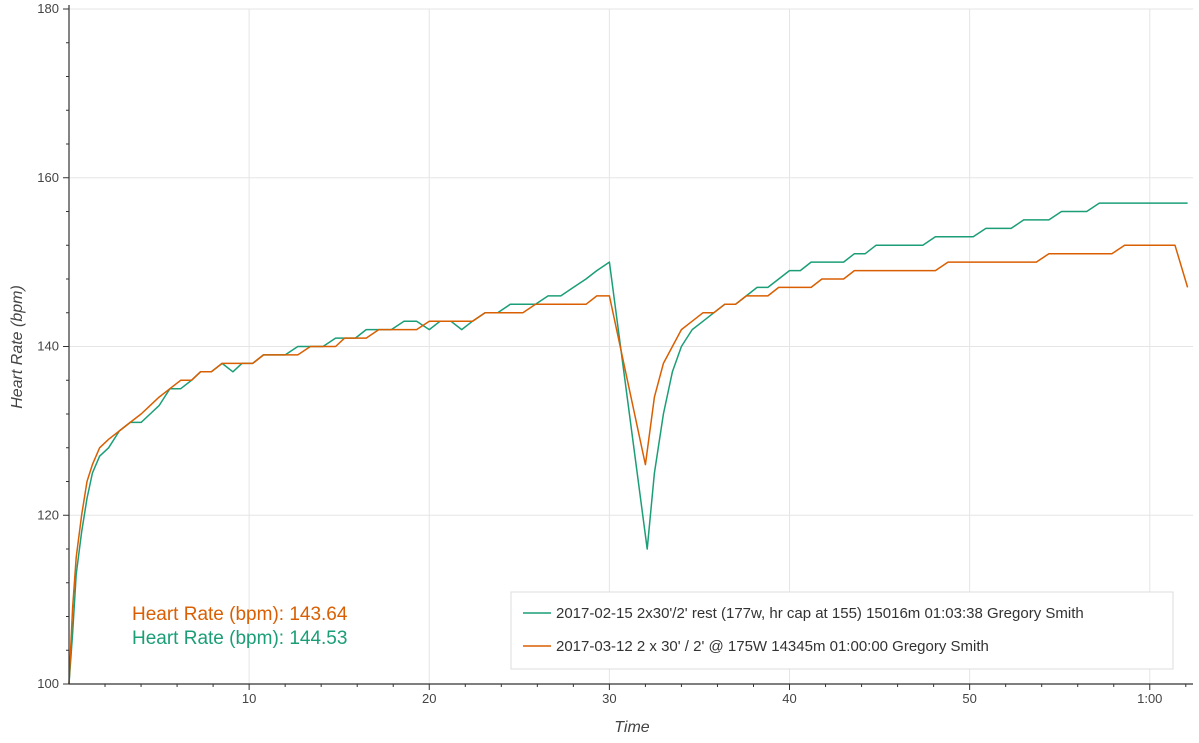 The width and height of the screenshot is (1199, 743). Describe the element at coordinates (17, 347) in the screenshot. I see `y-axis-label: Heart Rate (bpm)` at that location.